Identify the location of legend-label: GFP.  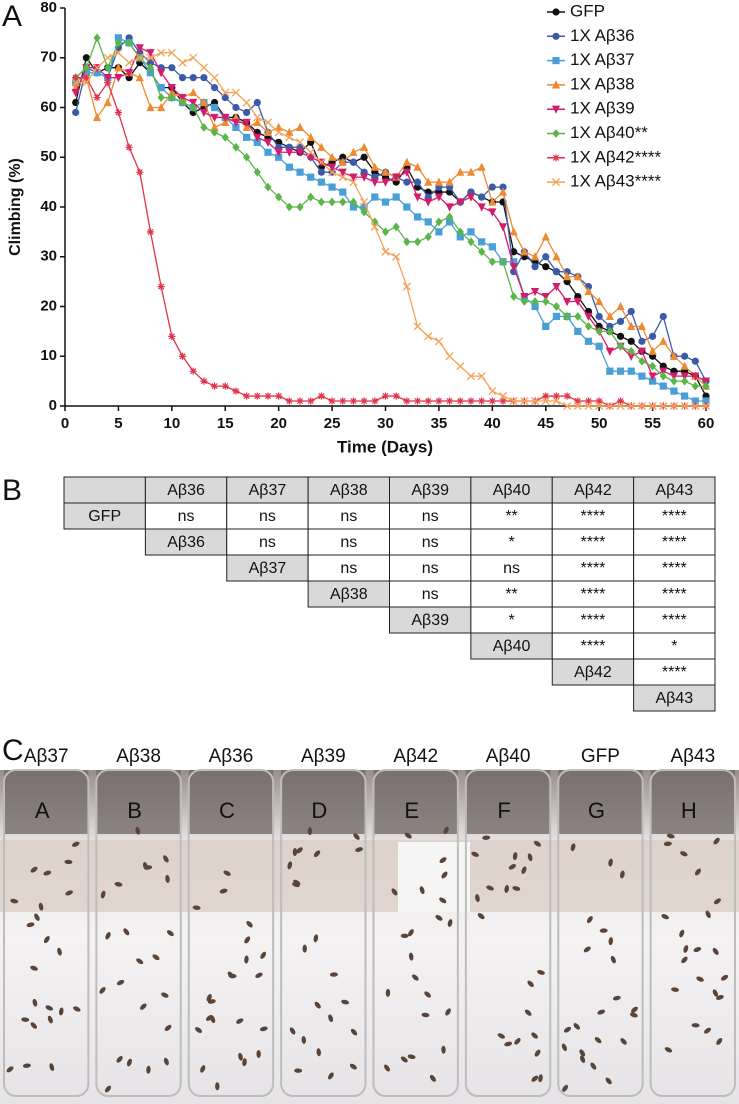
(587, 10).